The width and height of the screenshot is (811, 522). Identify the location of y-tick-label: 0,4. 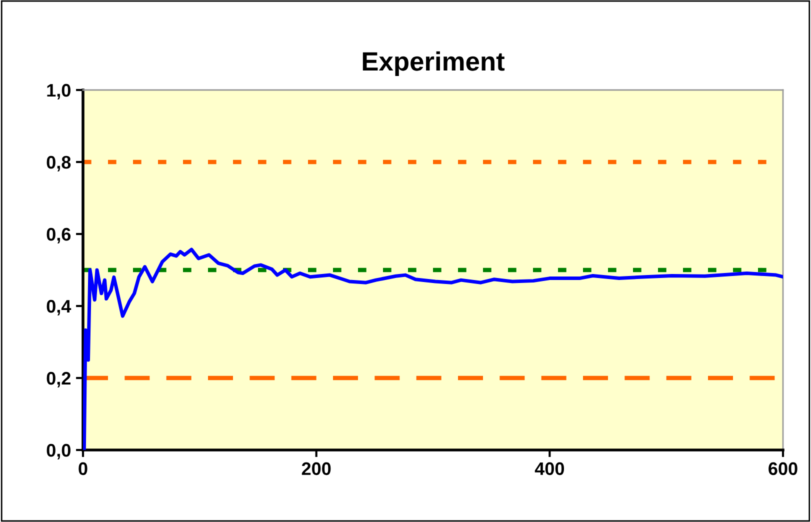
(59, 308).